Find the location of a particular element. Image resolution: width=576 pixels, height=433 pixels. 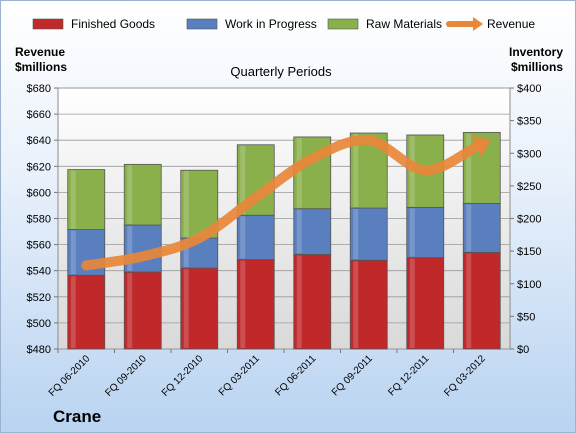

x-tick-label: FQ 06-2011 is located at coordinates (295, 375).